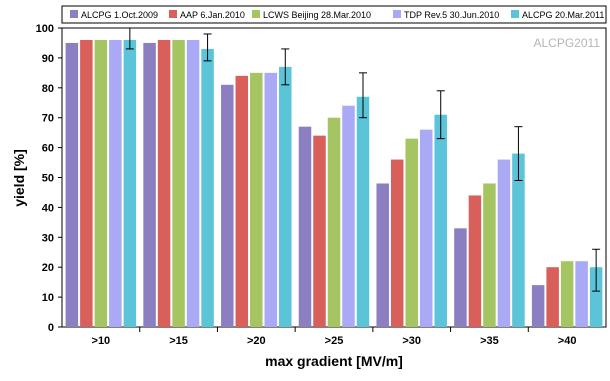 Image resolution: width=610 pixels, height=381 pixels. What do you see at coordinates (48, 238) in the screenshot?
I see `y-tick-label: 30` at bounding box center [48, 238].